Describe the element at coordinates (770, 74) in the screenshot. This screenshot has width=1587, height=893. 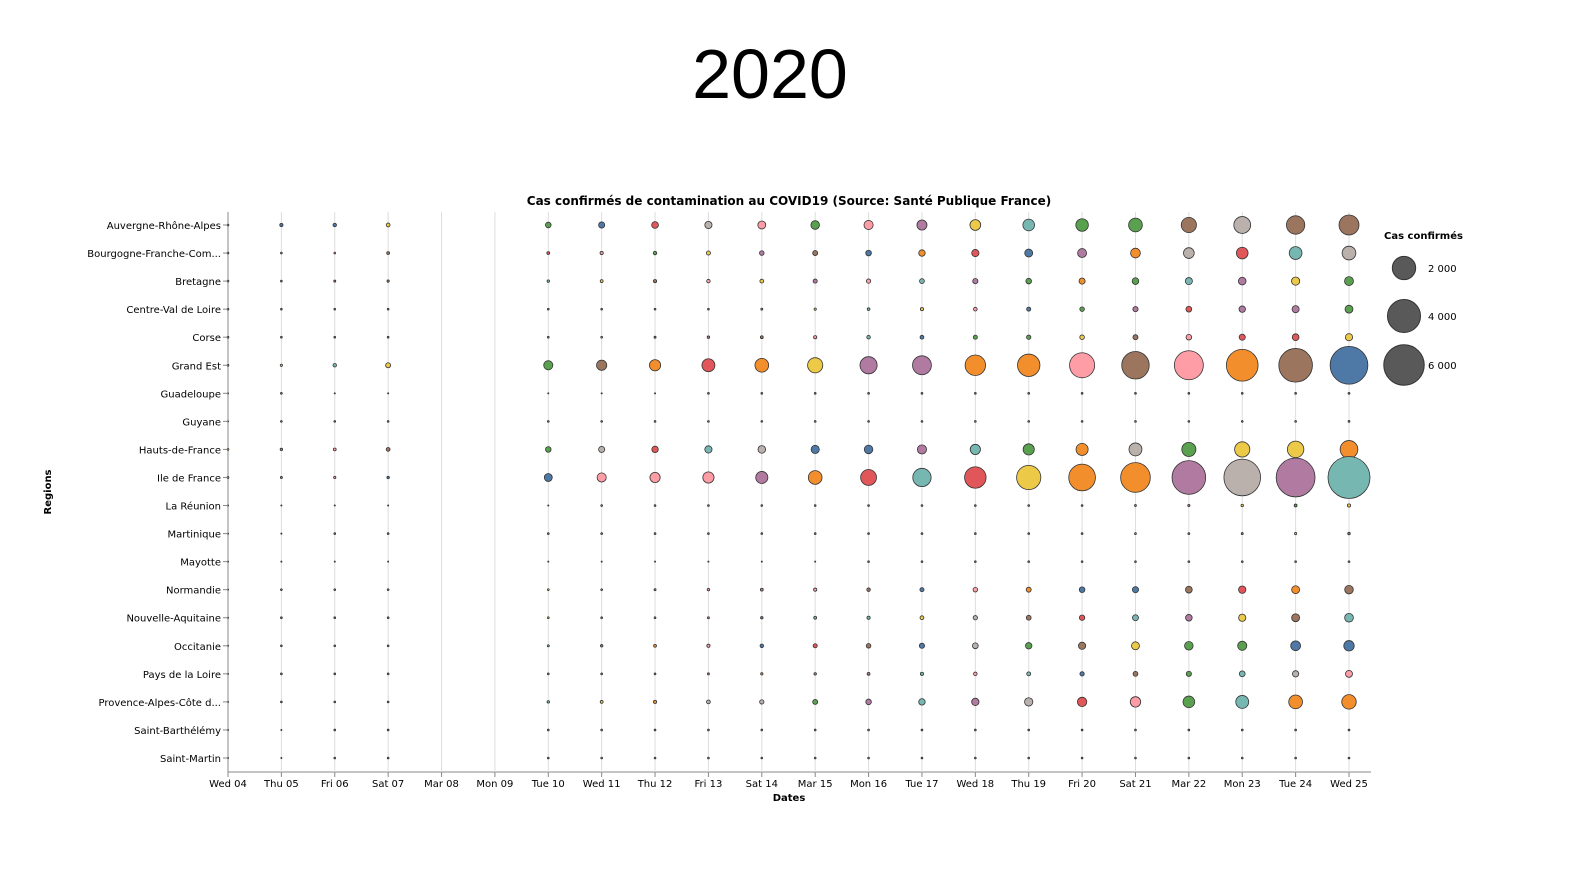
I see `page-title: 2020` at that location.